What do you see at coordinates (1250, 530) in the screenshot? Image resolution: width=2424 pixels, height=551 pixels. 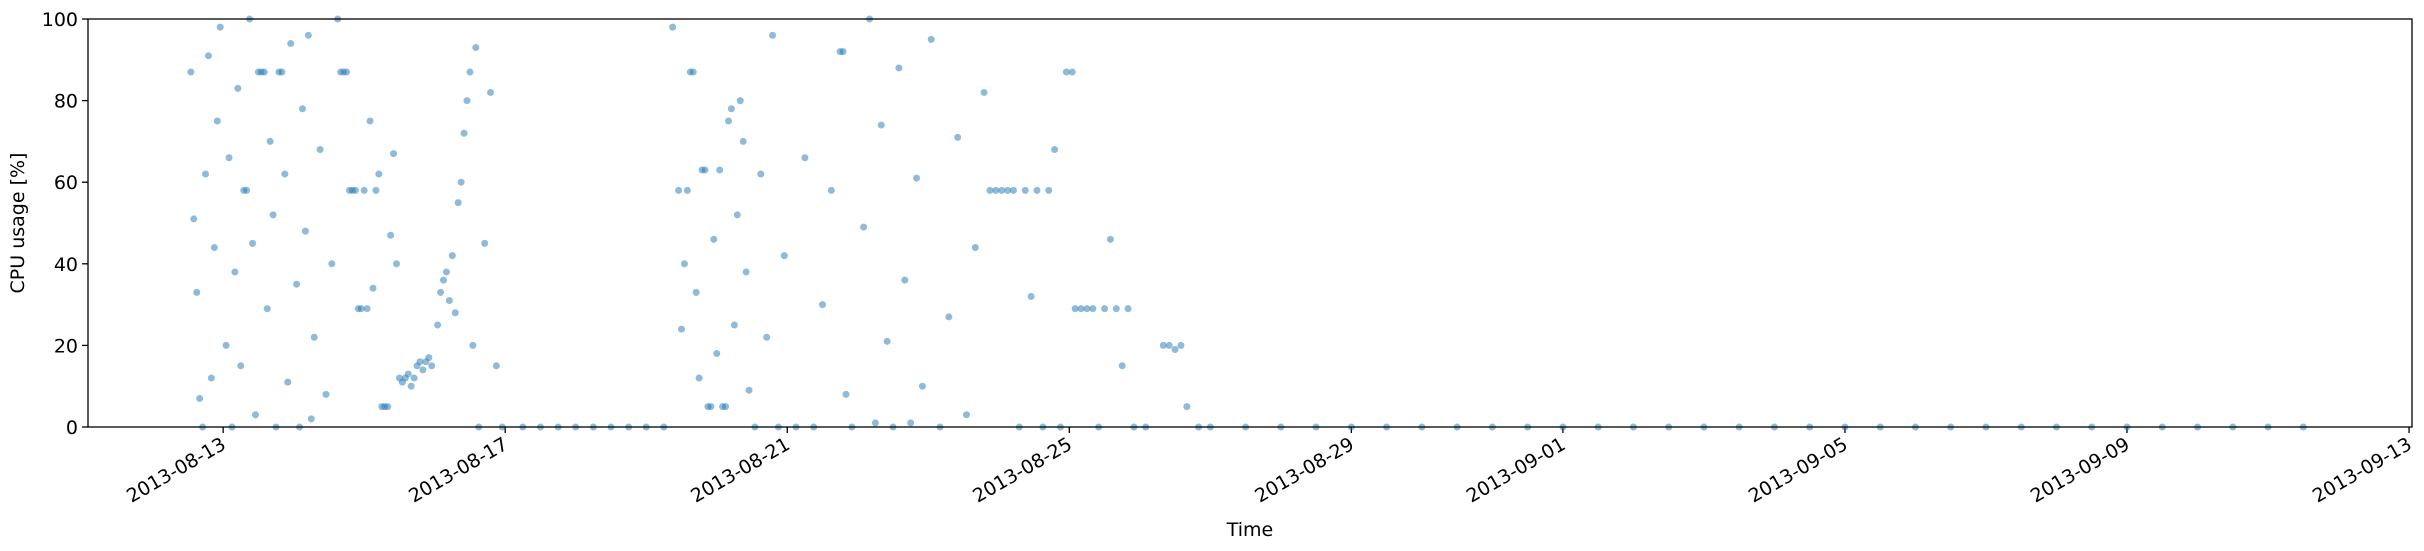 I see `x-axis-label: Time` at bounding box center [1250, 530].